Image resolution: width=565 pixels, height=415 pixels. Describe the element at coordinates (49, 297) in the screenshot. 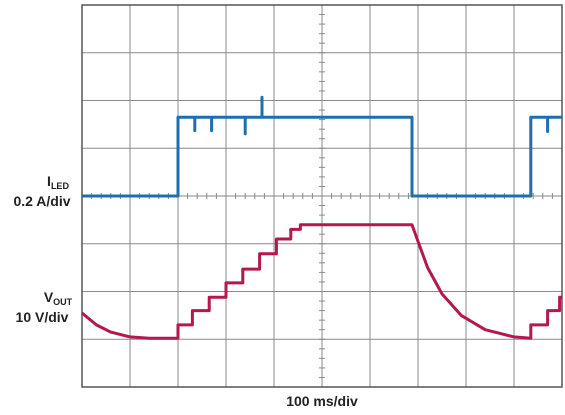

I see `trace-name: V` at that location.